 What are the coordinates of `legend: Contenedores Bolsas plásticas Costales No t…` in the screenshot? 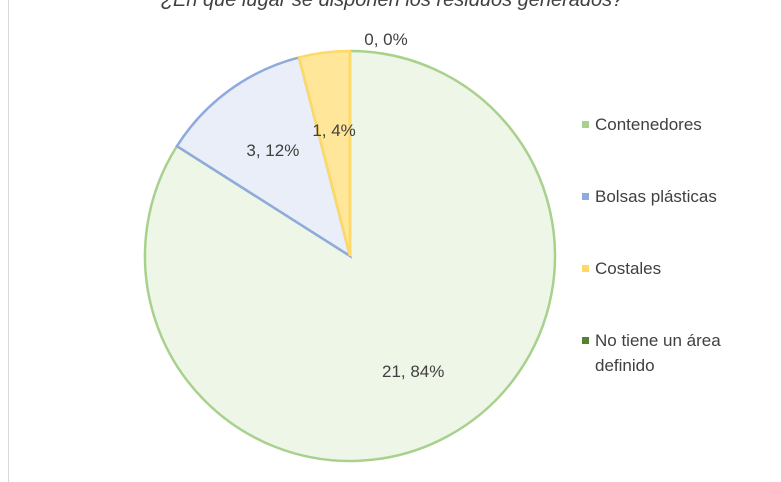 It's located at (677, 256).